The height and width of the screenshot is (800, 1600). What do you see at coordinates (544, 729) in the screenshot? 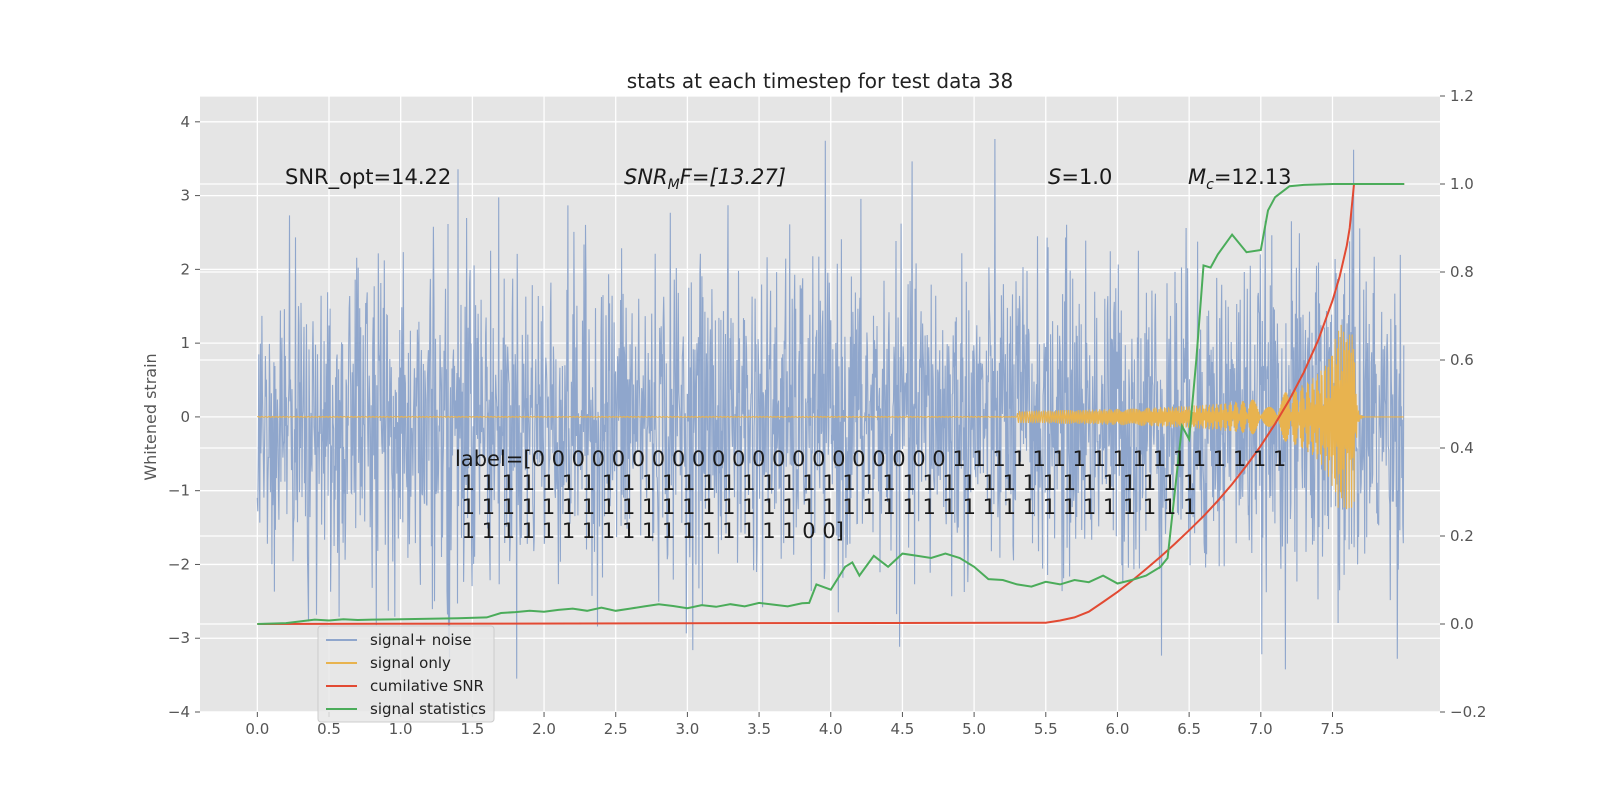
I see `x-tick-label: 2.0` at bounding box center [544, 729].